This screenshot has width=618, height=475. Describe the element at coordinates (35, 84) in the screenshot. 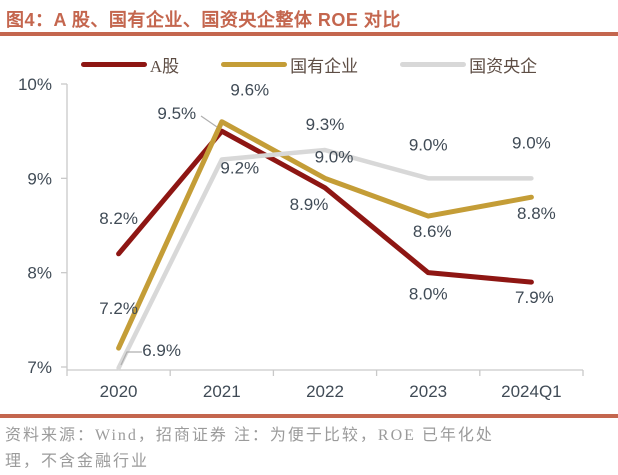

I see `y-tick-label: 10%` at that location.